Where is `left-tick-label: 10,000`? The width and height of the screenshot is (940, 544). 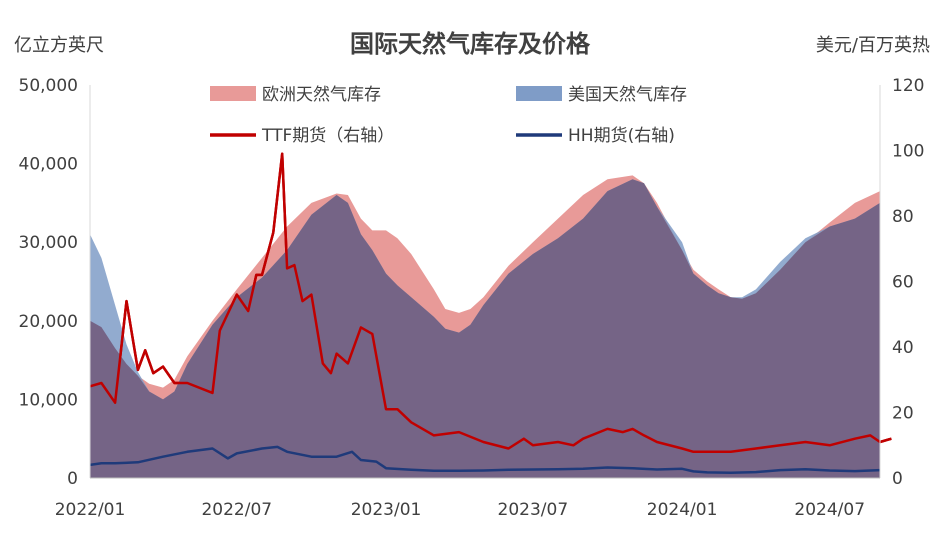
left-tick-label: 10,000 is located at coordinates (48, 400).